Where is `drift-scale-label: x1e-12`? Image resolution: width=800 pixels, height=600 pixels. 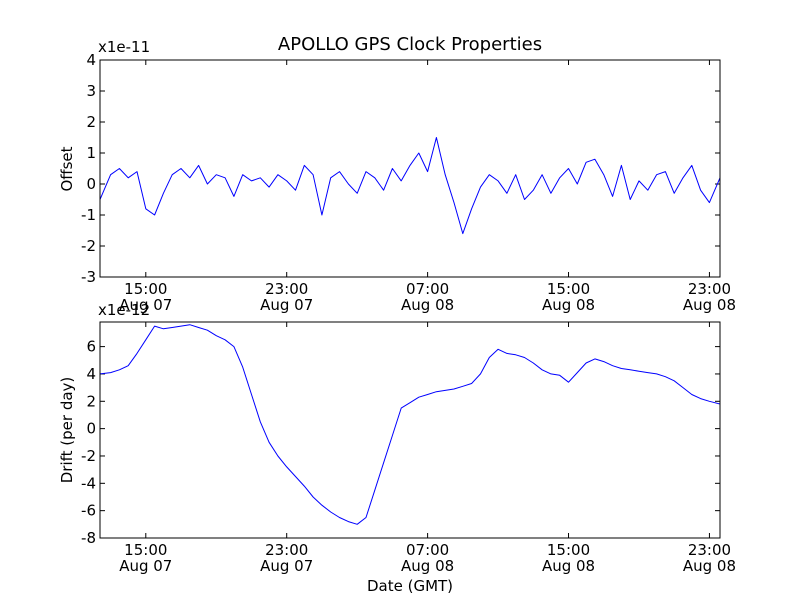
drift-scale-label: x1e-12 is located at coordinates (124, 310).